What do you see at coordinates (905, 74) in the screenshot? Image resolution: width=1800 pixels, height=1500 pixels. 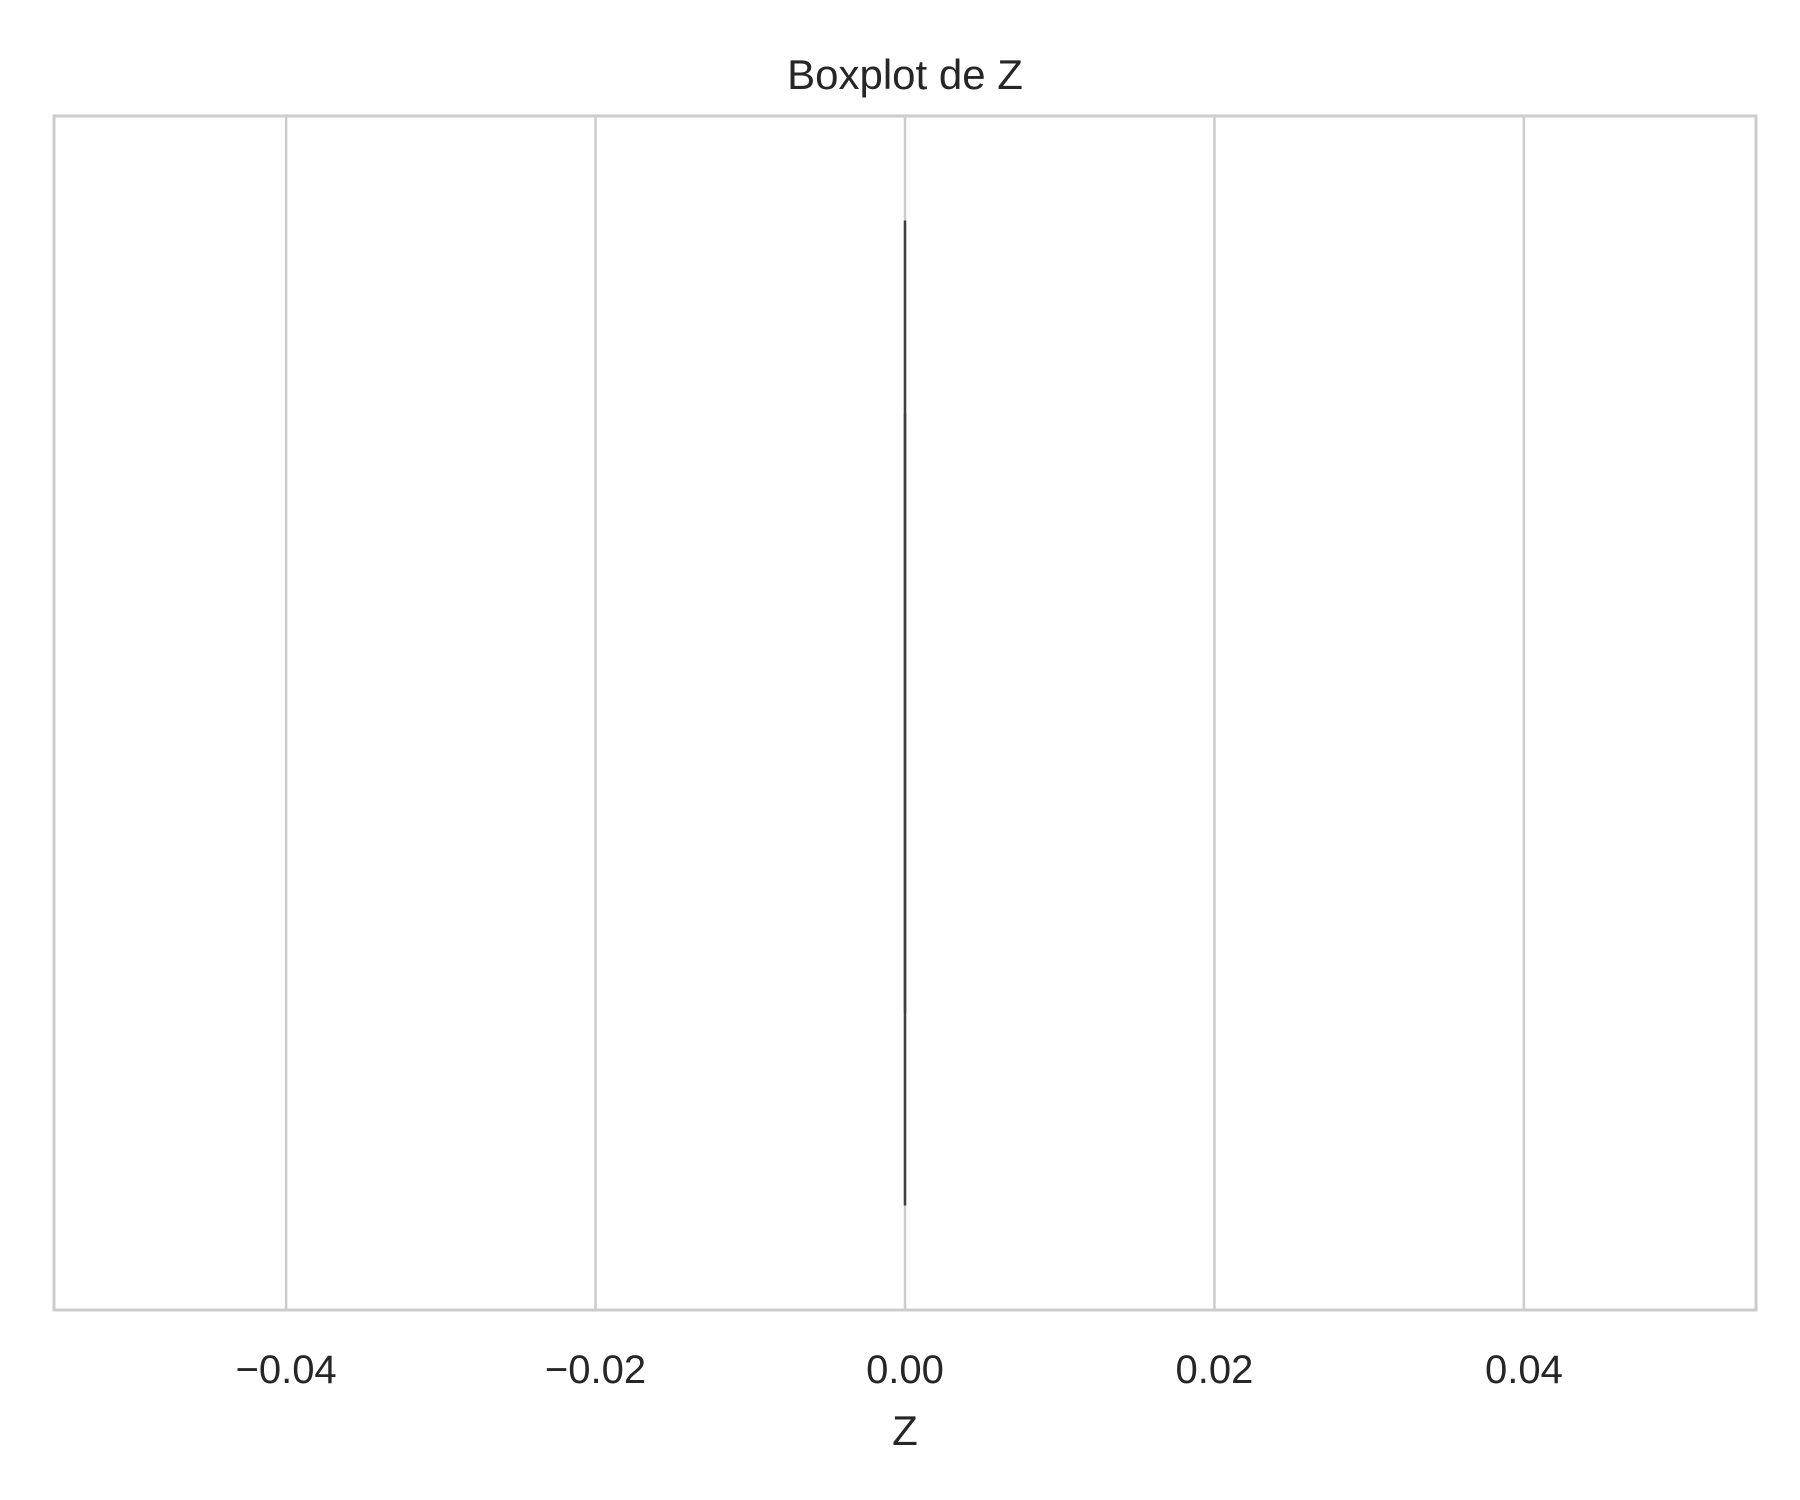 I see `chart-title: Boxplot de Z` at bounding box center [905, 74].